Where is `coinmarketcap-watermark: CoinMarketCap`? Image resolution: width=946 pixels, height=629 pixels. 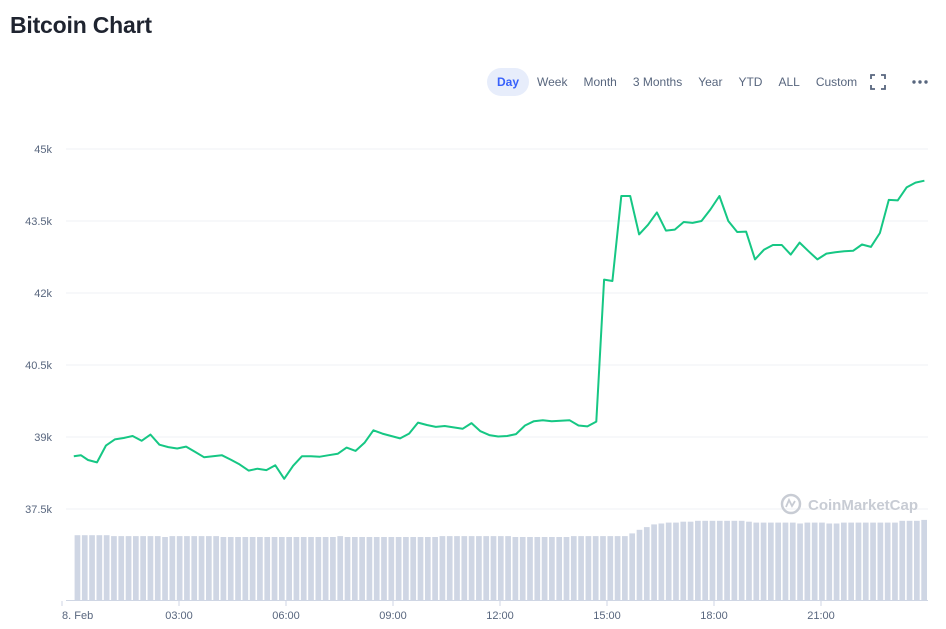 coinmarketcap-watermark: CoinMarketCap is located at coordinates (849, 504).